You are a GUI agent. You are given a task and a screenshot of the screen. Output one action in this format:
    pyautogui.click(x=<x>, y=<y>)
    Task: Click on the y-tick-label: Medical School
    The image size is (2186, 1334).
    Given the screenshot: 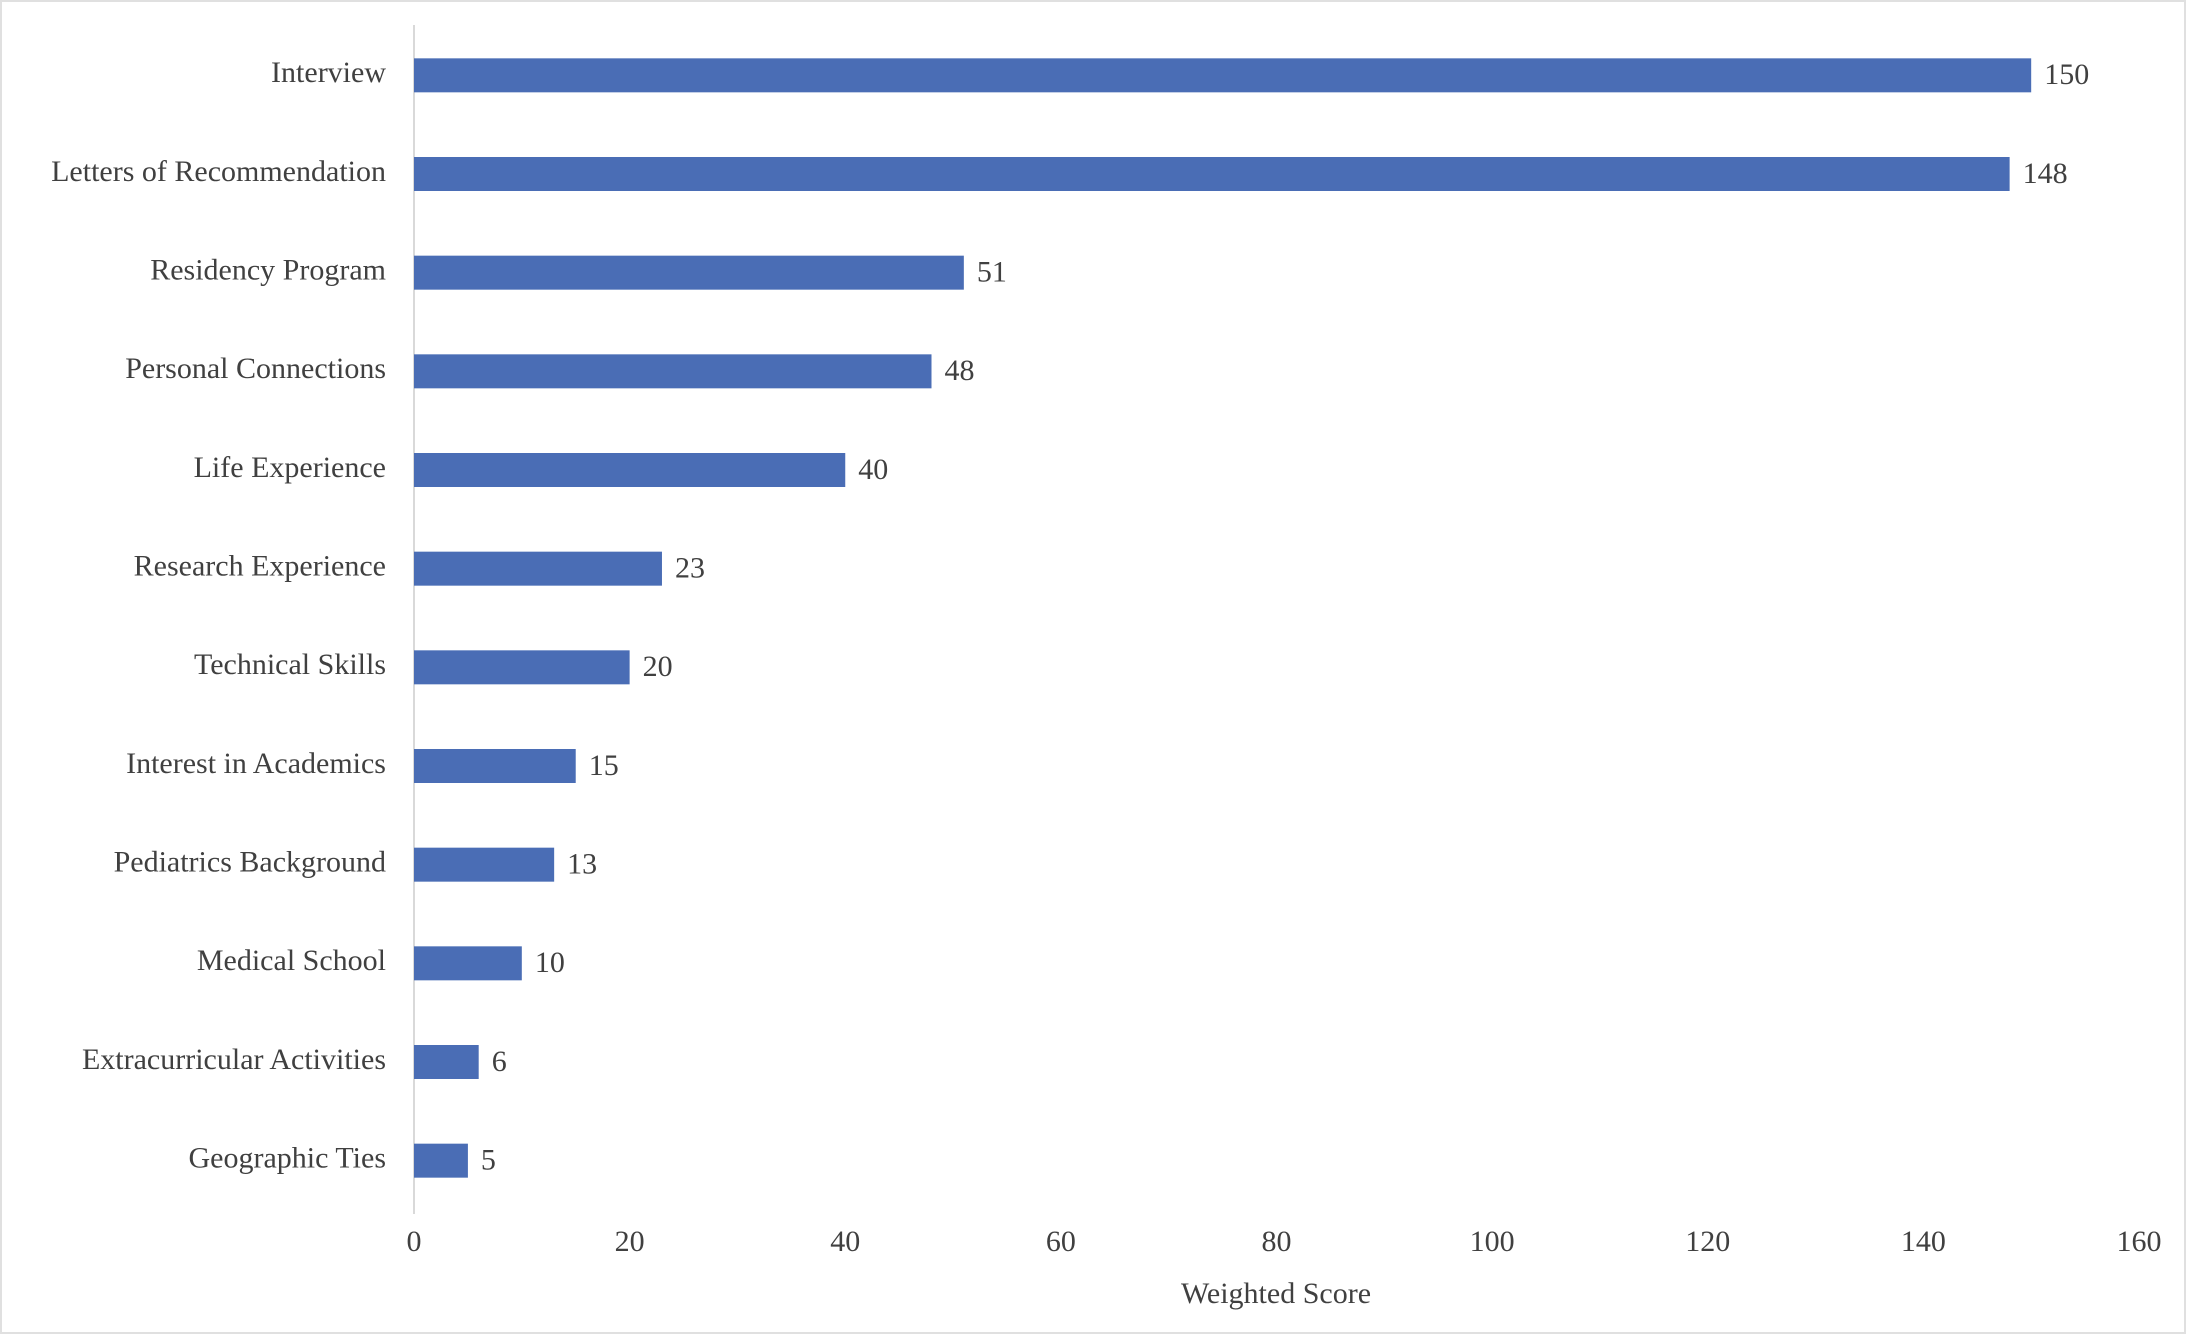 What is the action you would take?
    pyautogui.click(x=291, y=960)
    